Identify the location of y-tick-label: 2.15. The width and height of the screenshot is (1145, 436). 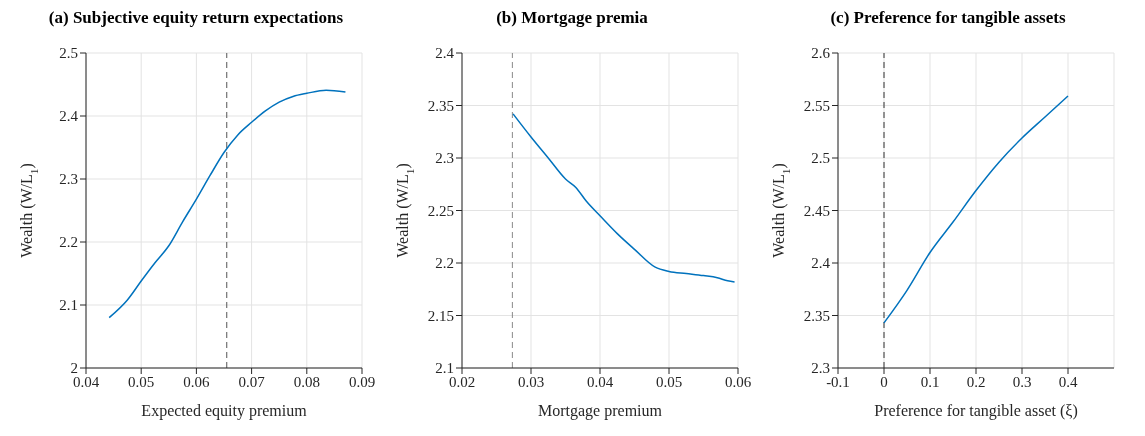
(440, 315).